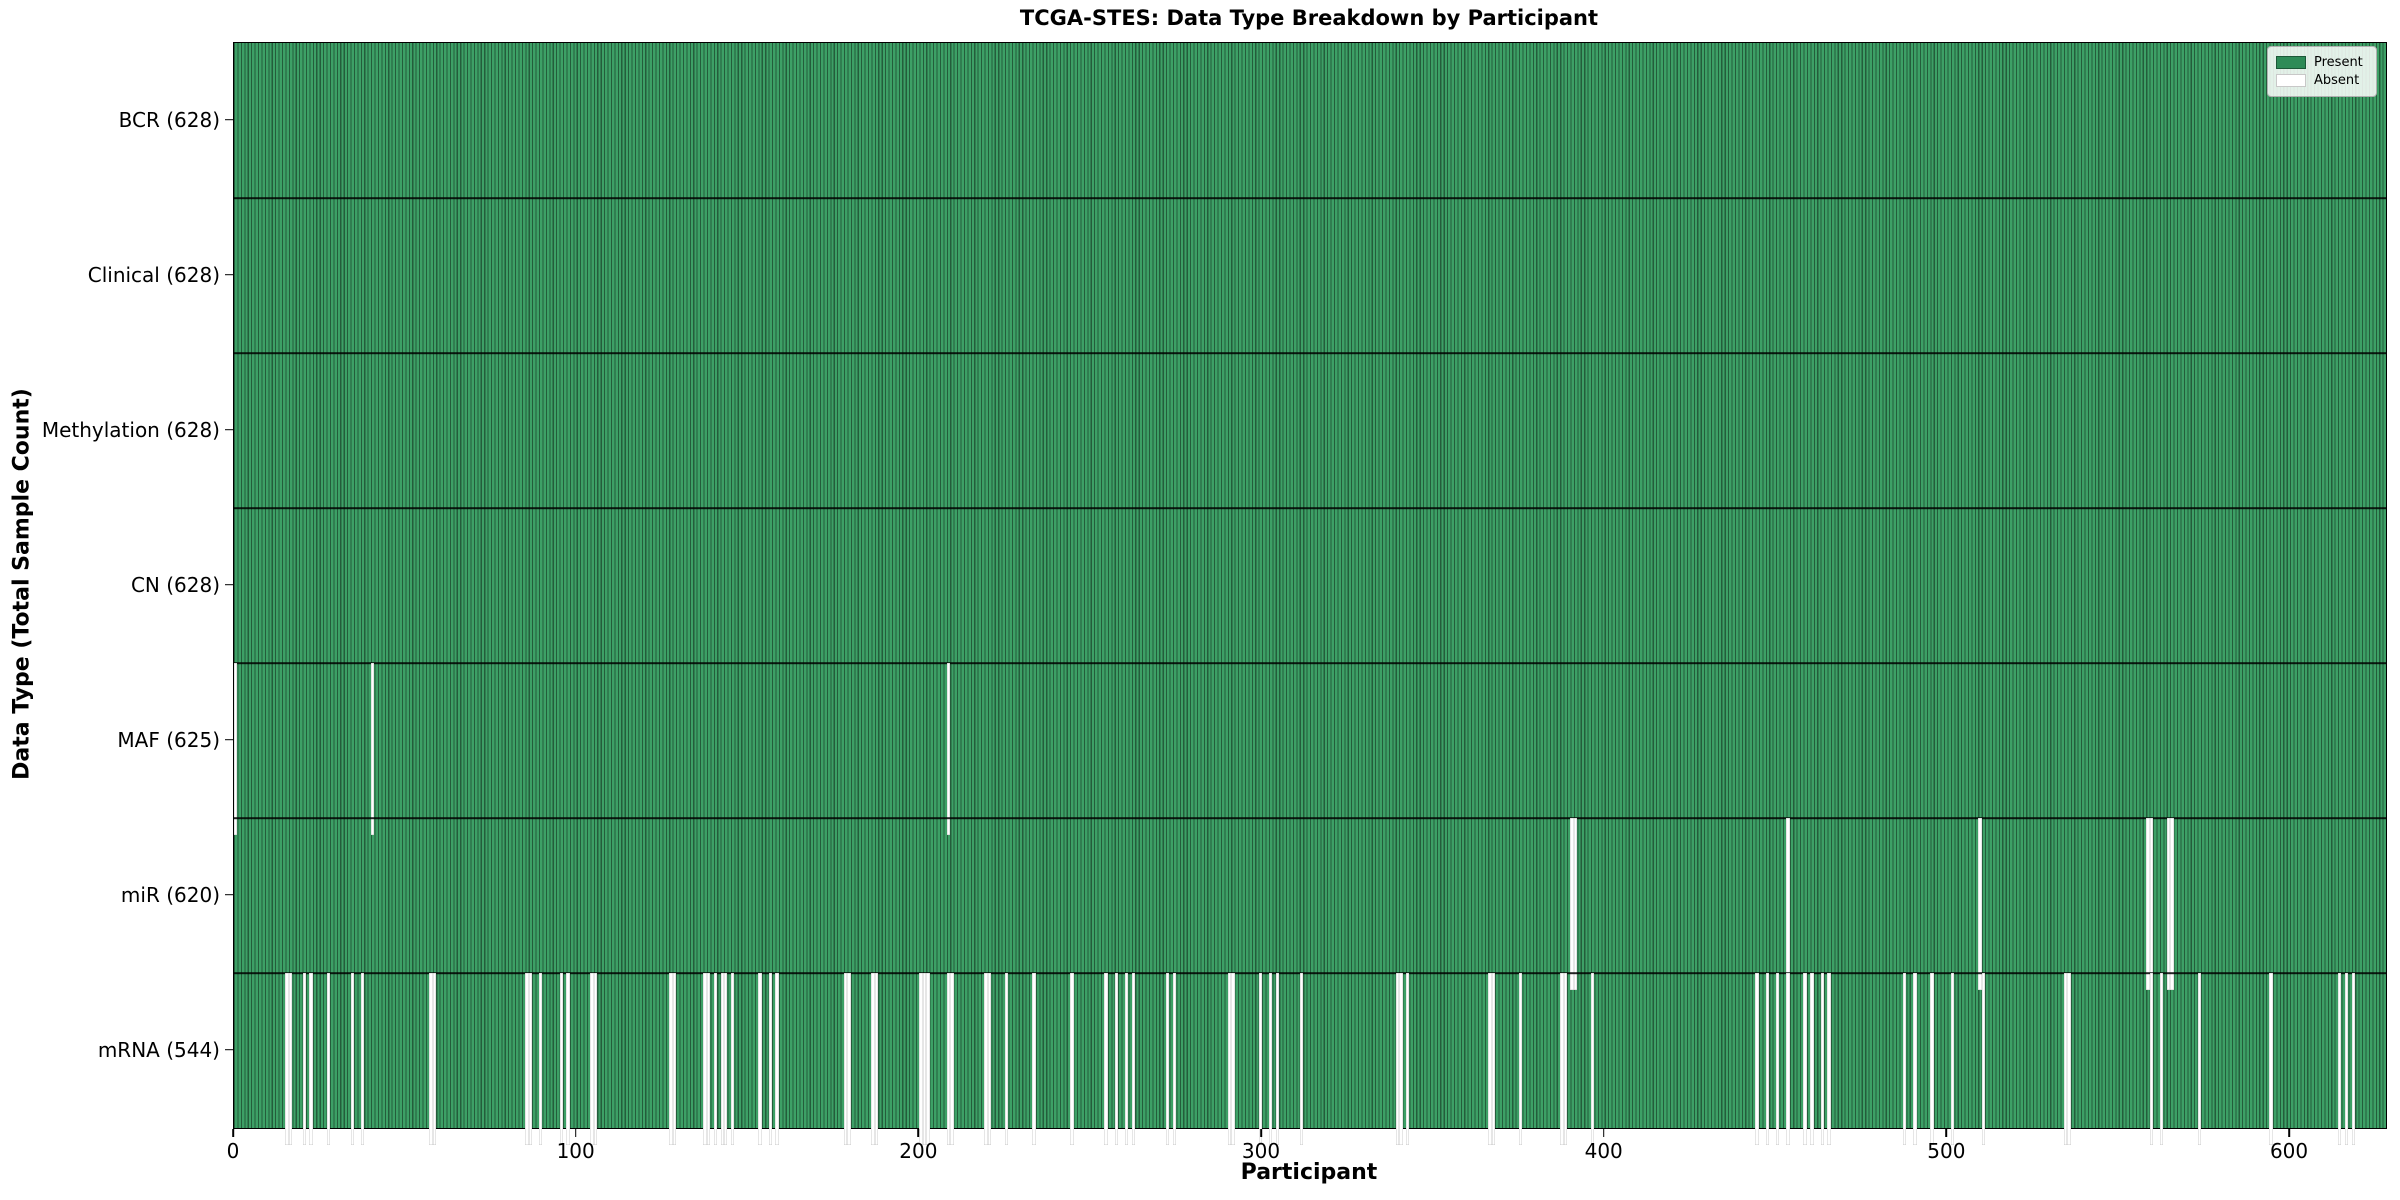 This screenshot has width=2400, height=1200. What do you see at coordinates (2322, 62) in the screenshot?
I see `legend-item-present: Present` at bounding box center [2322, 62].